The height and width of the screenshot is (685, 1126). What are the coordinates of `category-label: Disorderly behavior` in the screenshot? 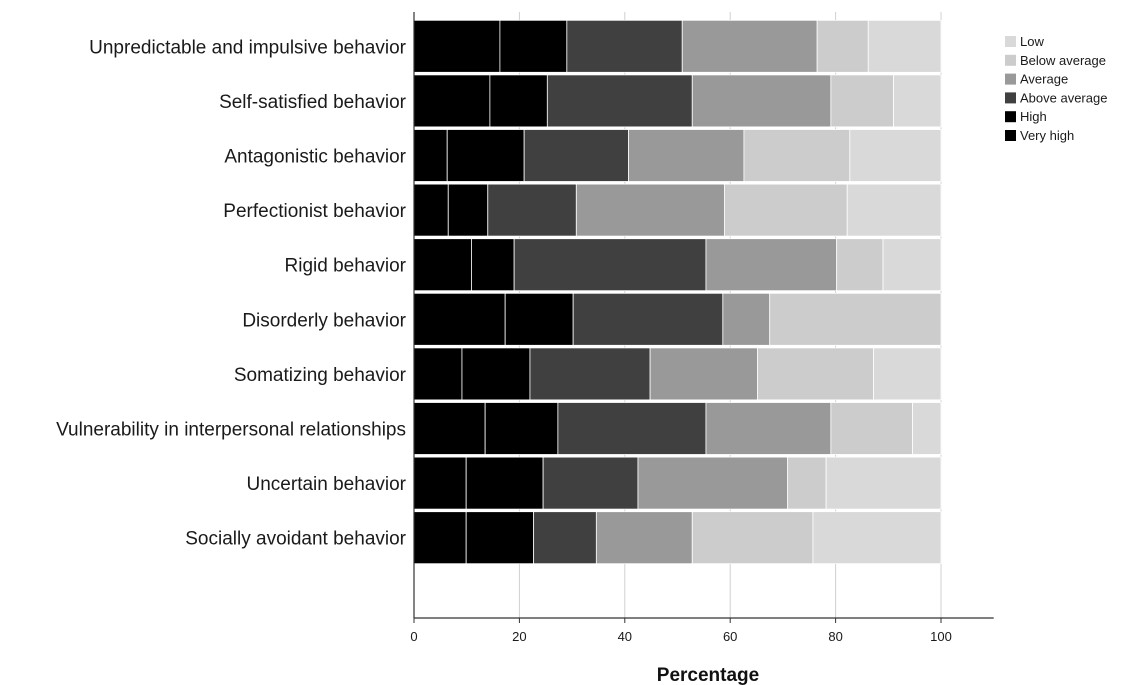 It's located at (324, 320).